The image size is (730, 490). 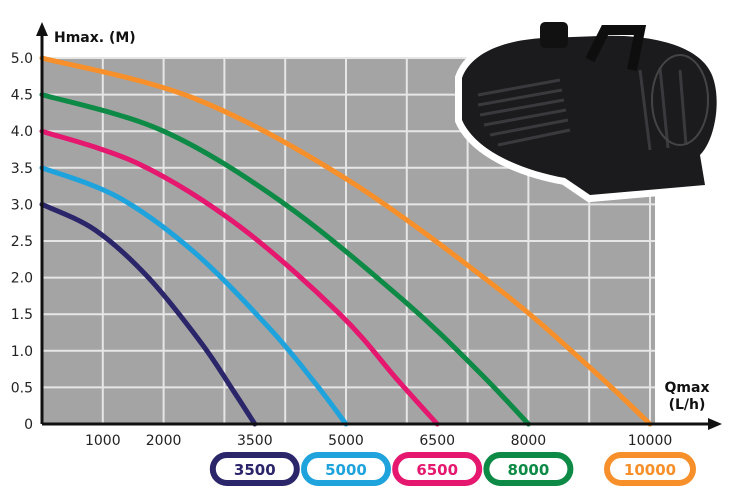 What do you see at coordinates (22, 169) in the screenshot?
I see `y-tick-label: 3.5` at bounding box center [22, 169].